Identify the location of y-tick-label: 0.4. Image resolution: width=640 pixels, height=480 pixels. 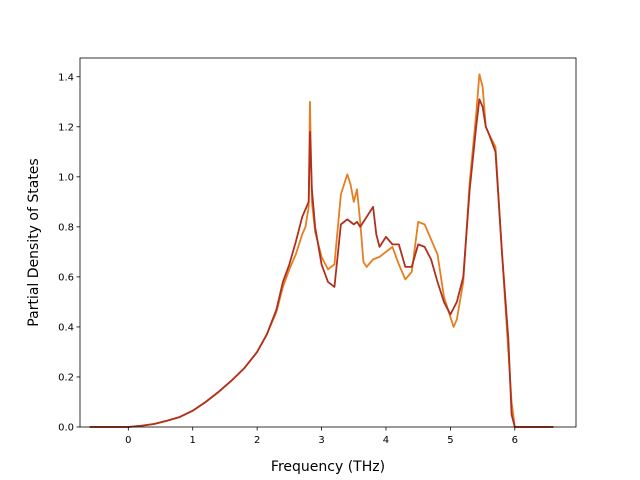
(66, 327).